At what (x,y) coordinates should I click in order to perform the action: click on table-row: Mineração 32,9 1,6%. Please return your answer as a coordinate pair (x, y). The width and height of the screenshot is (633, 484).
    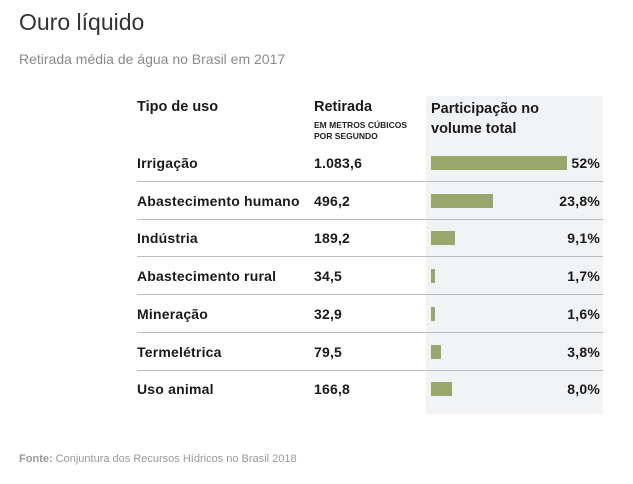
    Looking at the image, I should click on (370, 314).